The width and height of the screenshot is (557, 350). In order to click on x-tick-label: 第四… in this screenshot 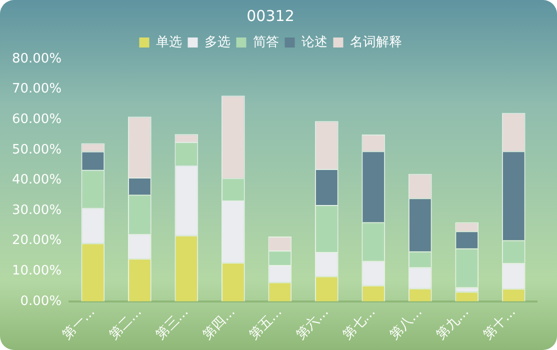, I will do `click(219, 323)`.